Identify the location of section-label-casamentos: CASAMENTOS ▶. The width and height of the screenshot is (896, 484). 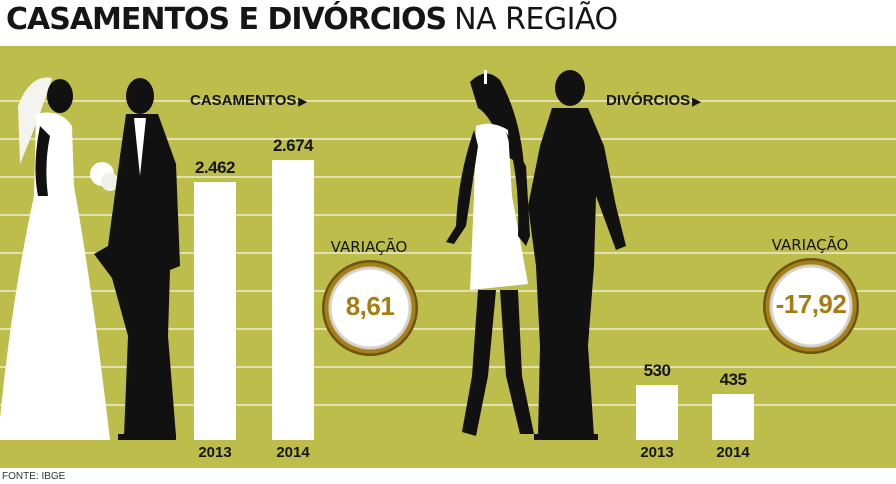
(248, 100).